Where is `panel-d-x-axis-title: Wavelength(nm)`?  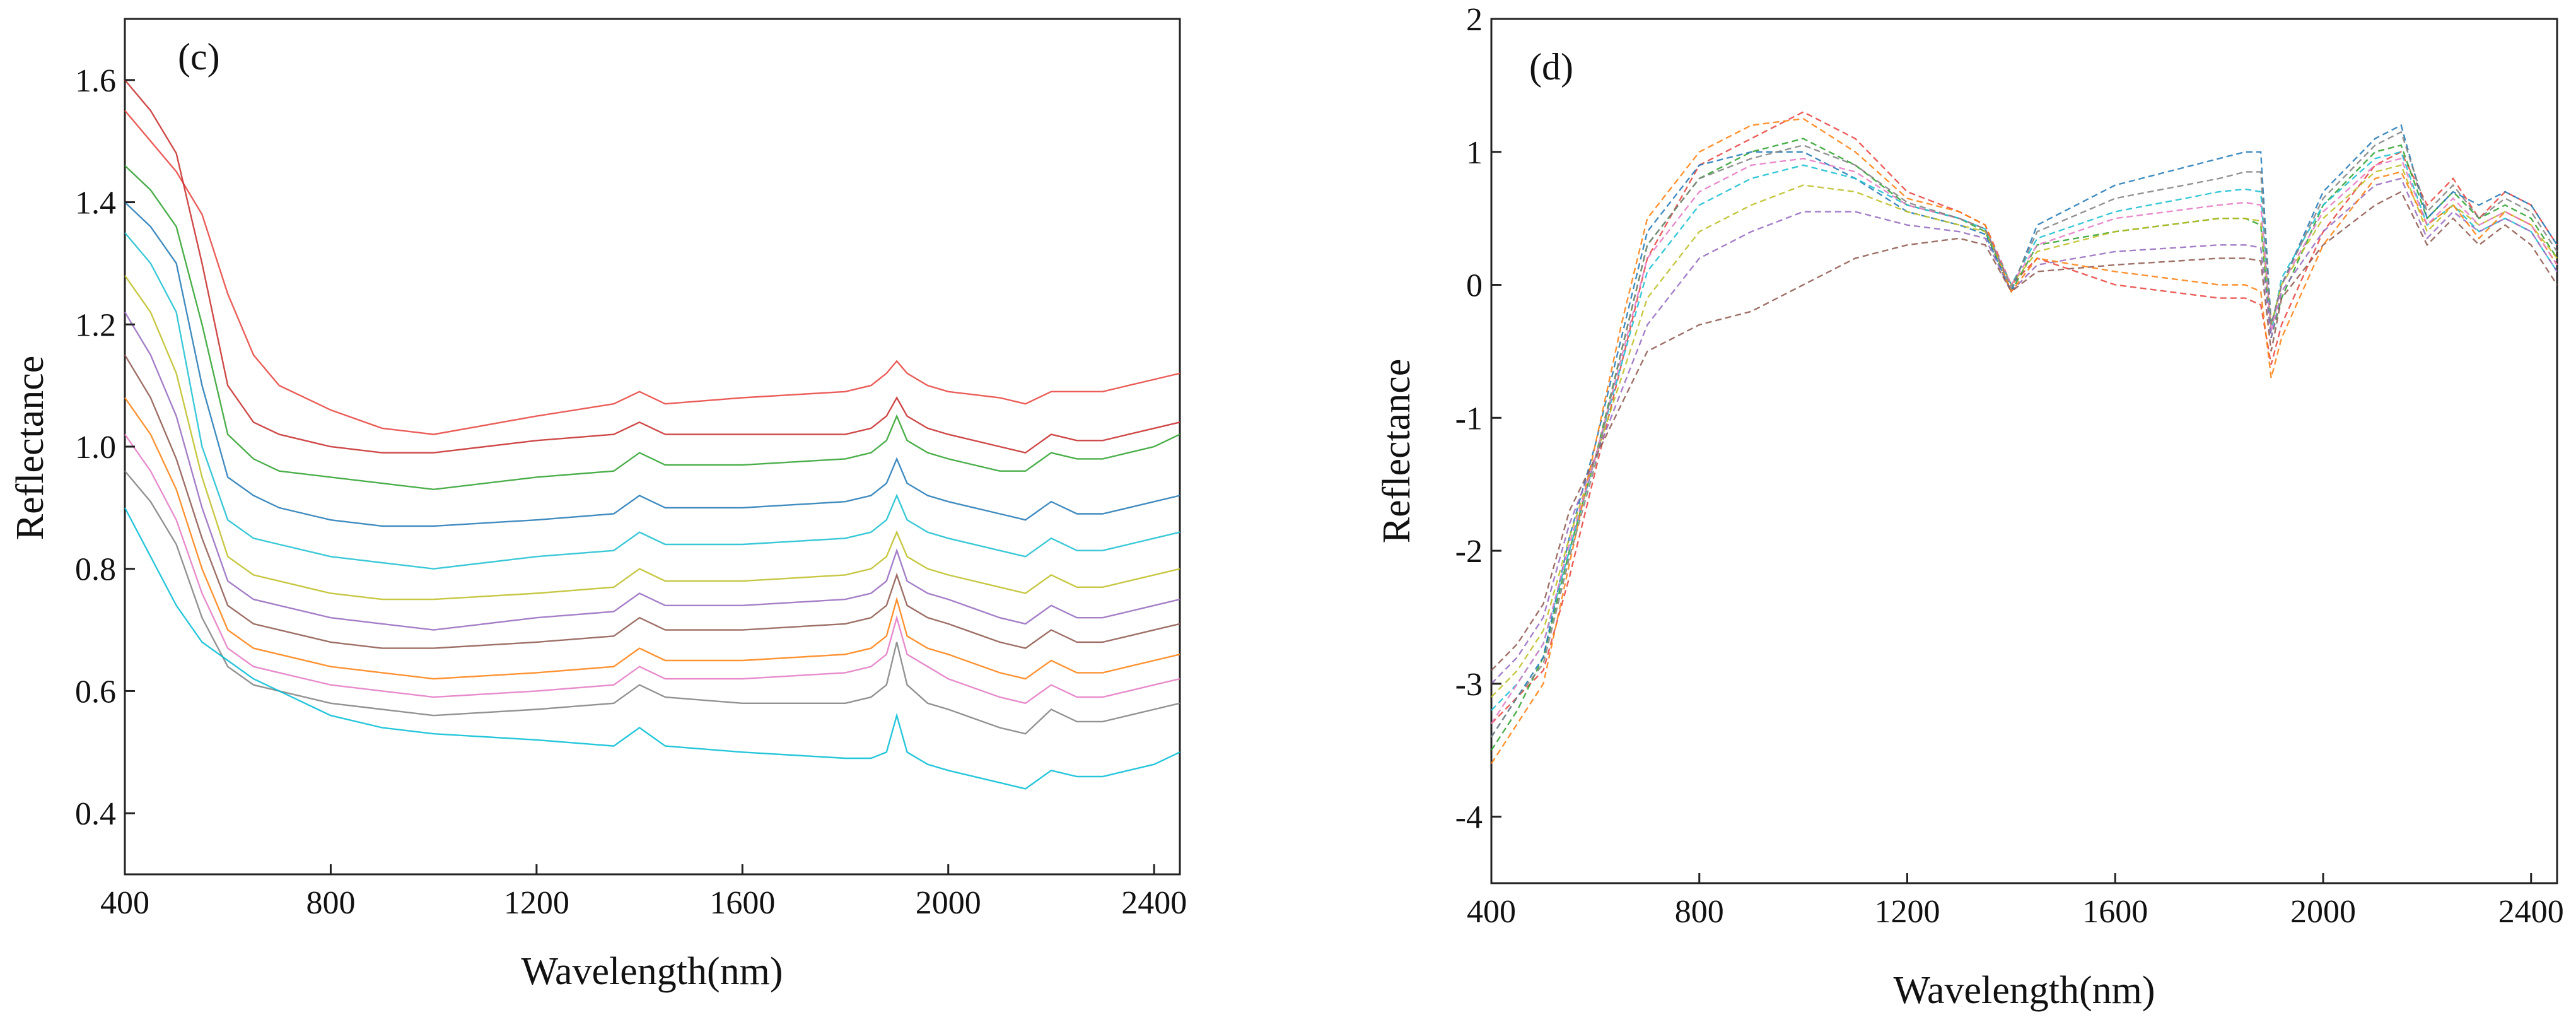
panel-d-x-axis-title: Wavelength(nm) is located at coordinates (2024, 990).